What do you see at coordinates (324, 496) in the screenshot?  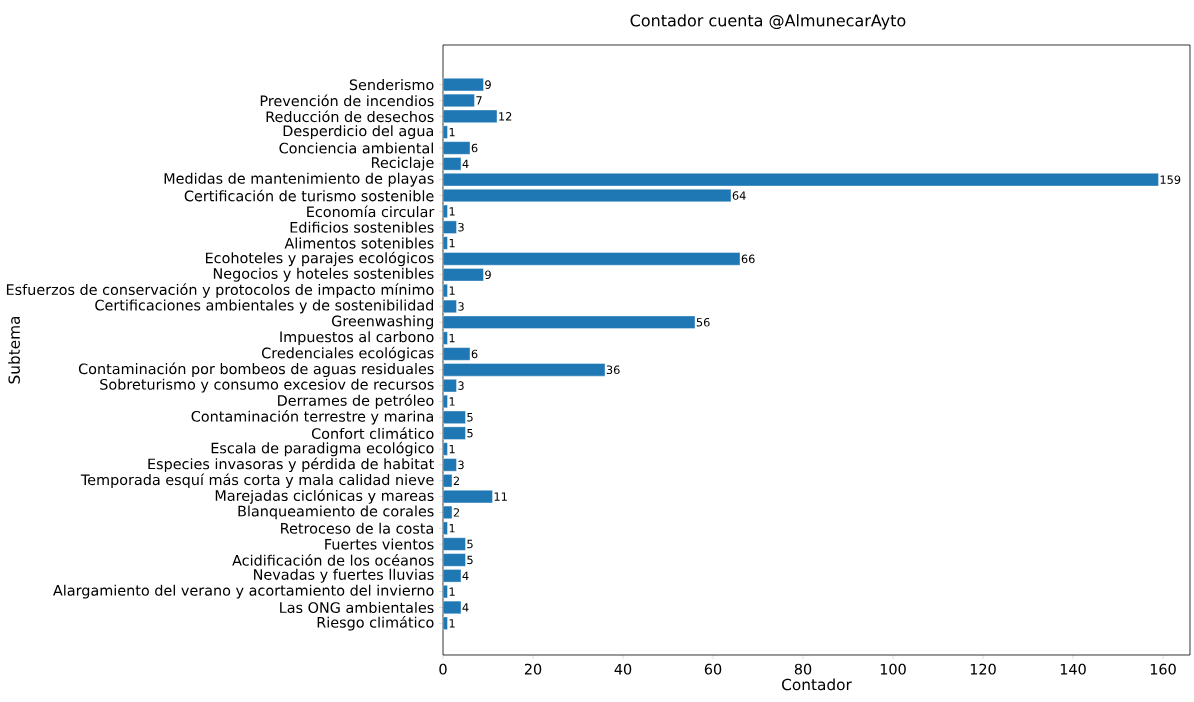 I see `y-tick-label: Marejadas ciclónicas y mareas` at bounding box center [324, 496].